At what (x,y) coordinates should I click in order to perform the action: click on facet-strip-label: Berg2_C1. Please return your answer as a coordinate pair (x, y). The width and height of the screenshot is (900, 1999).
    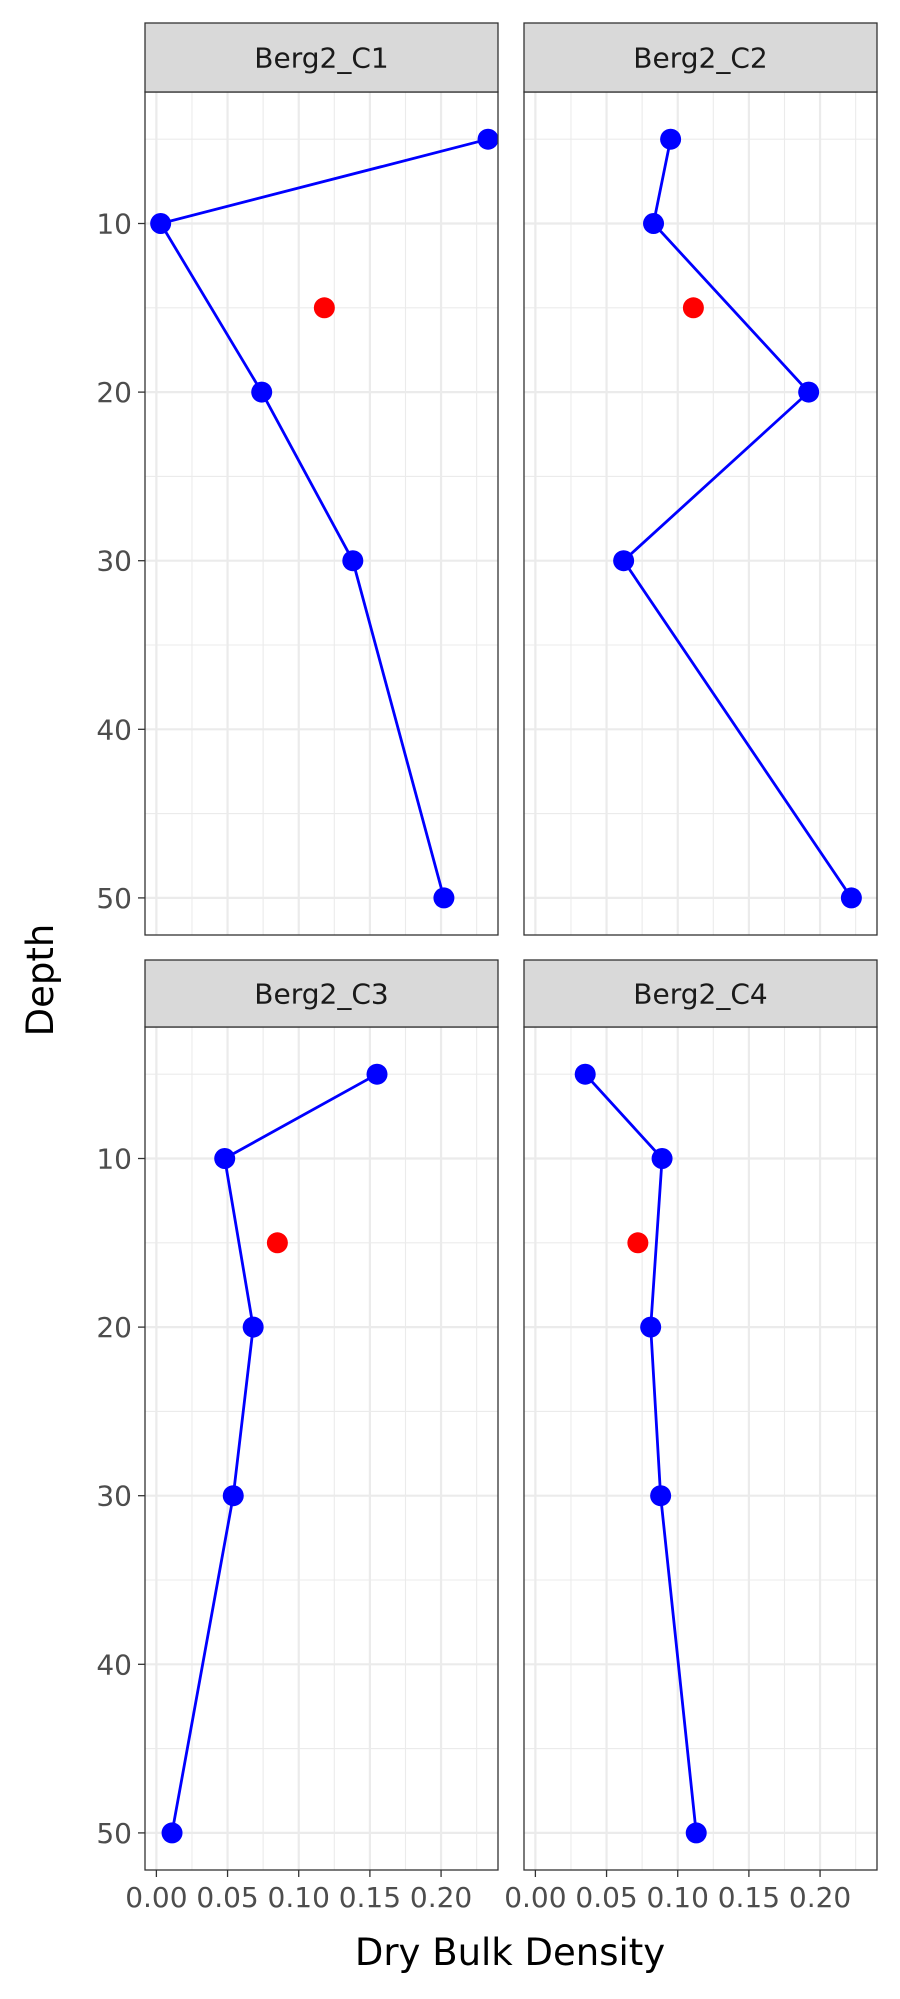
    Looking at the image, I should click on (321, 58).